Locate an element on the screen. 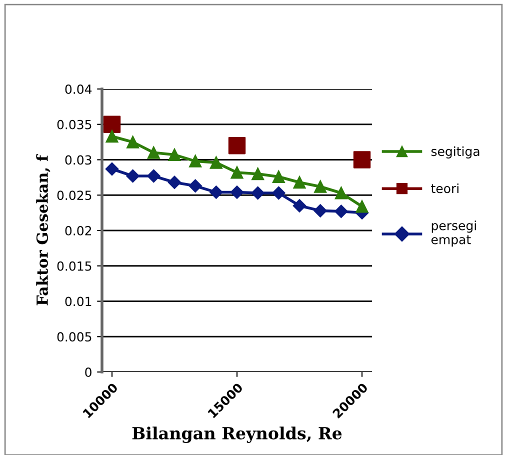 This screenshot has height=455, width=507. y-axis-title: Faktor Gesekan, f is located at coordinates (43, 230).